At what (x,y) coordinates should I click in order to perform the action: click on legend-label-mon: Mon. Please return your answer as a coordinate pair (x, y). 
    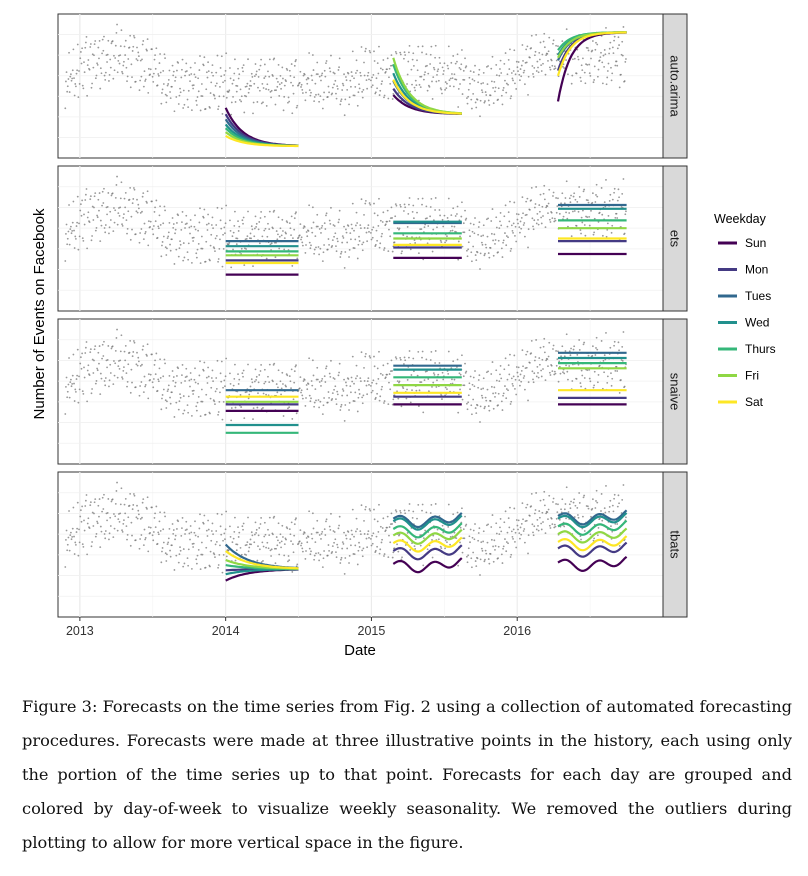
    Looking at the image, I should click on (756, 270).